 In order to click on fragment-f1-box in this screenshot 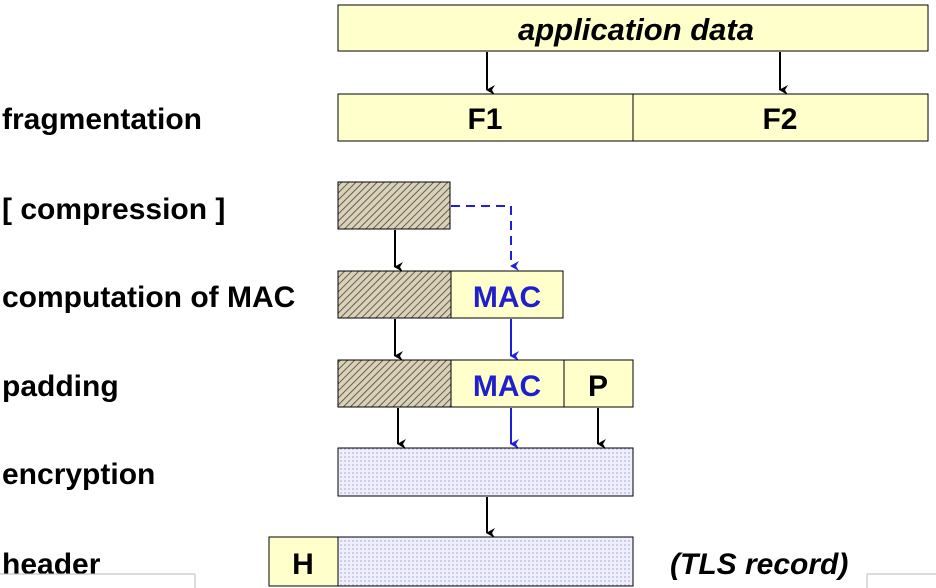, I will do `click(485, 117)`.